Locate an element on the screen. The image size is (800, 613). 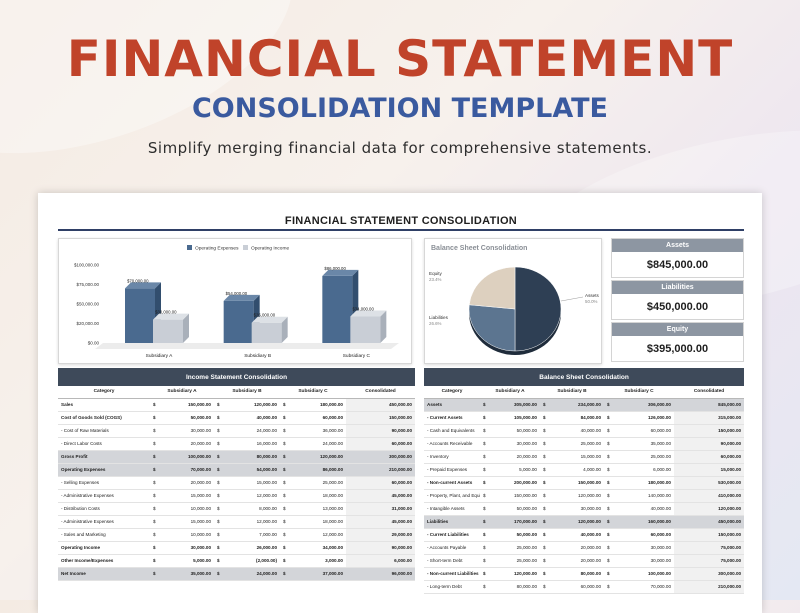
subsidiary-b-cell: 60,000.00 is located at coordinates (576, 587).